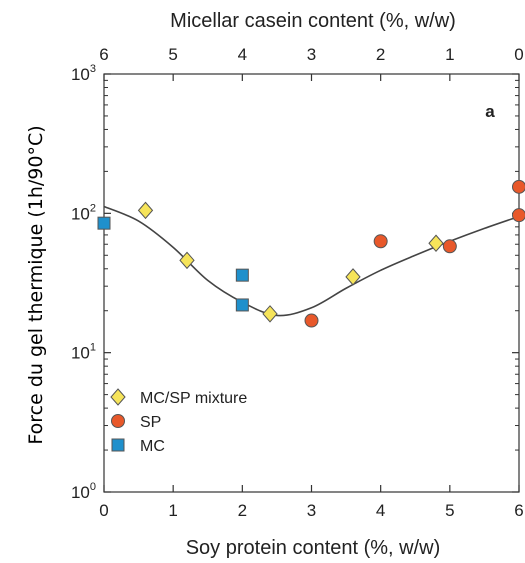 The height and width of the screenshot is (563, 525). I want to click on top-tick-label: 4, so click(242, 54).